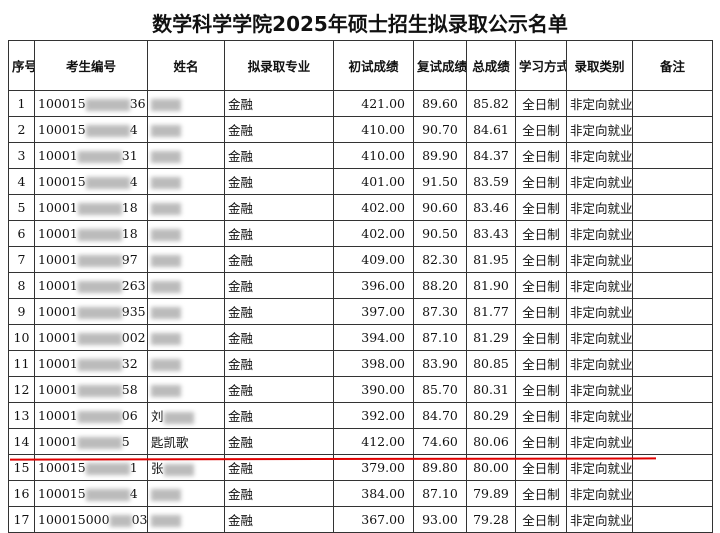 The image size is (720, 533). Describe the element at coordinates (440, 311) in the screenshot. I see `cell-retest: 87.30` at that location.